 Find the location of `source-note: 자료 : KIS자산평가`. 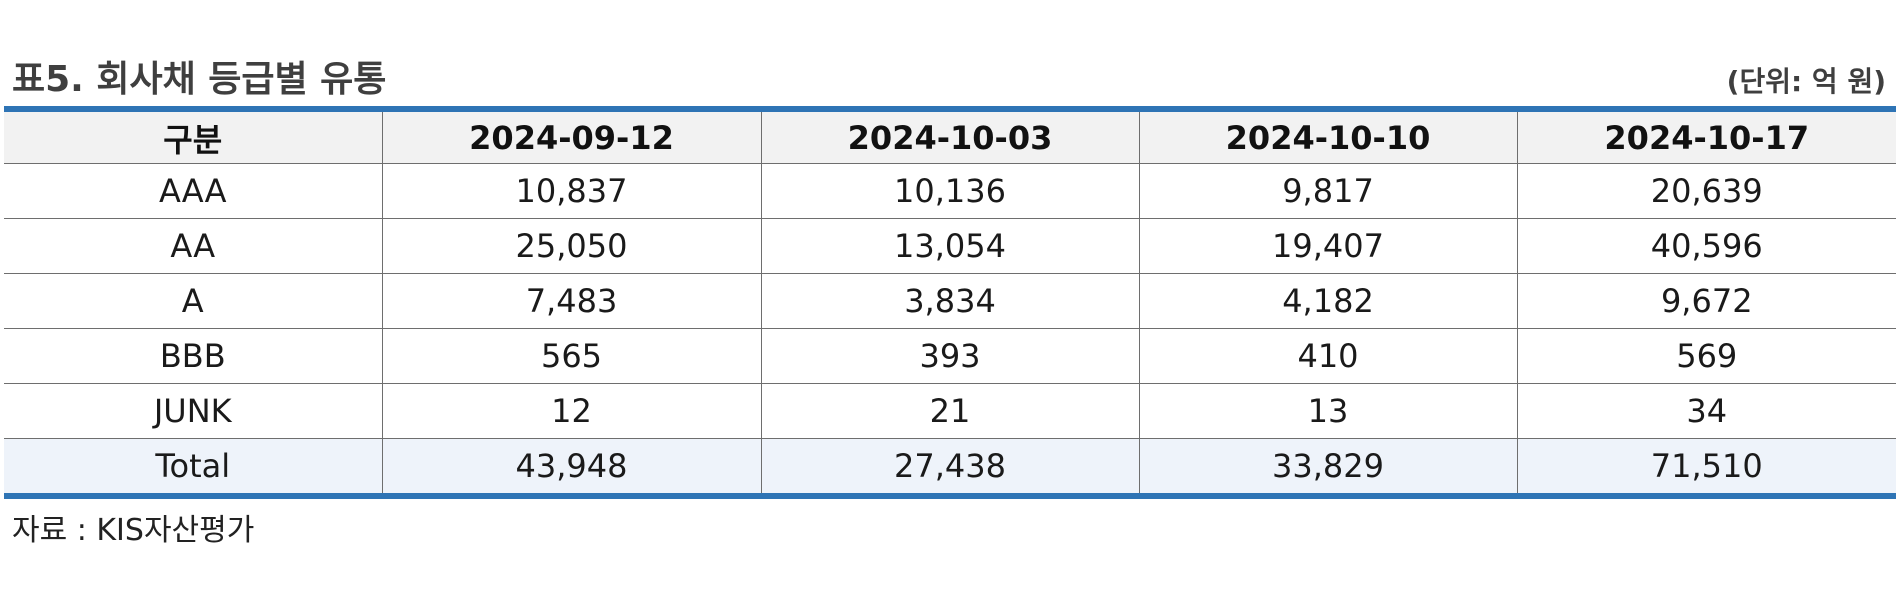

source-note: 자료 : KIS자산평가 is located at coordinates (133, 527).